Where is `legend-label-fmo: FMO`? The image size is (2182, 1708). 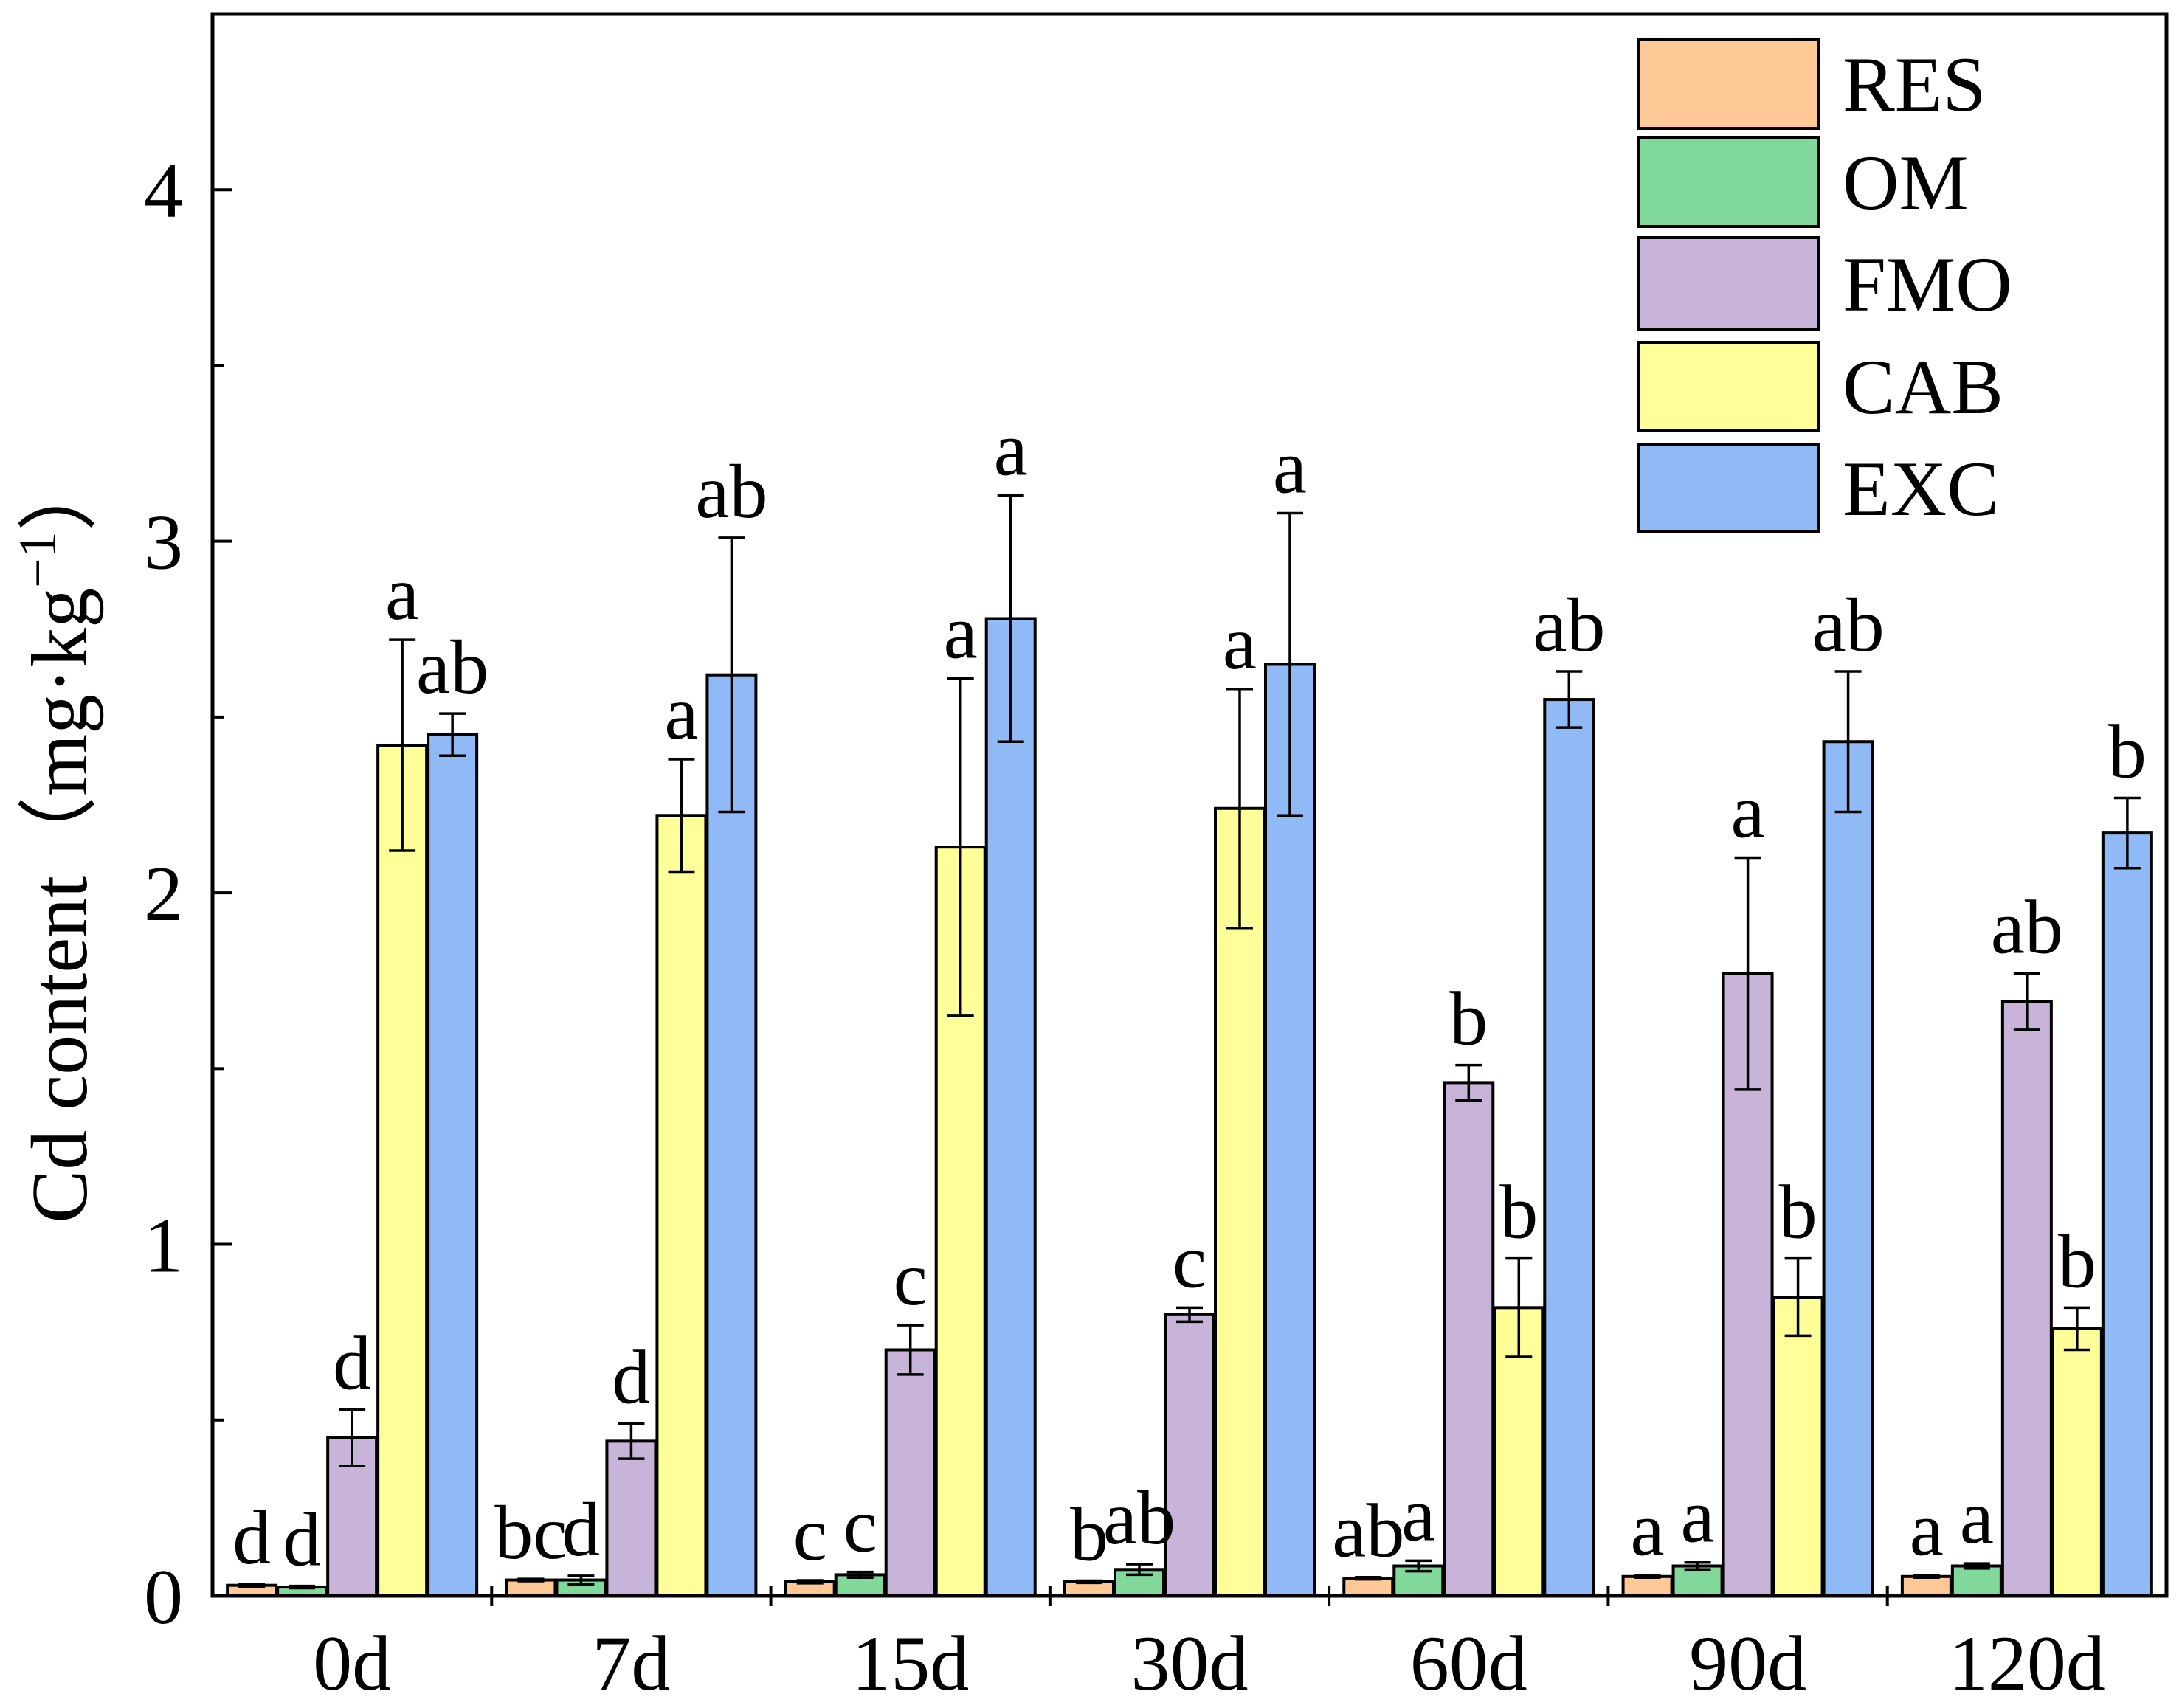
legend-label-fmo: FMO is located at coordinates (1927, 284).